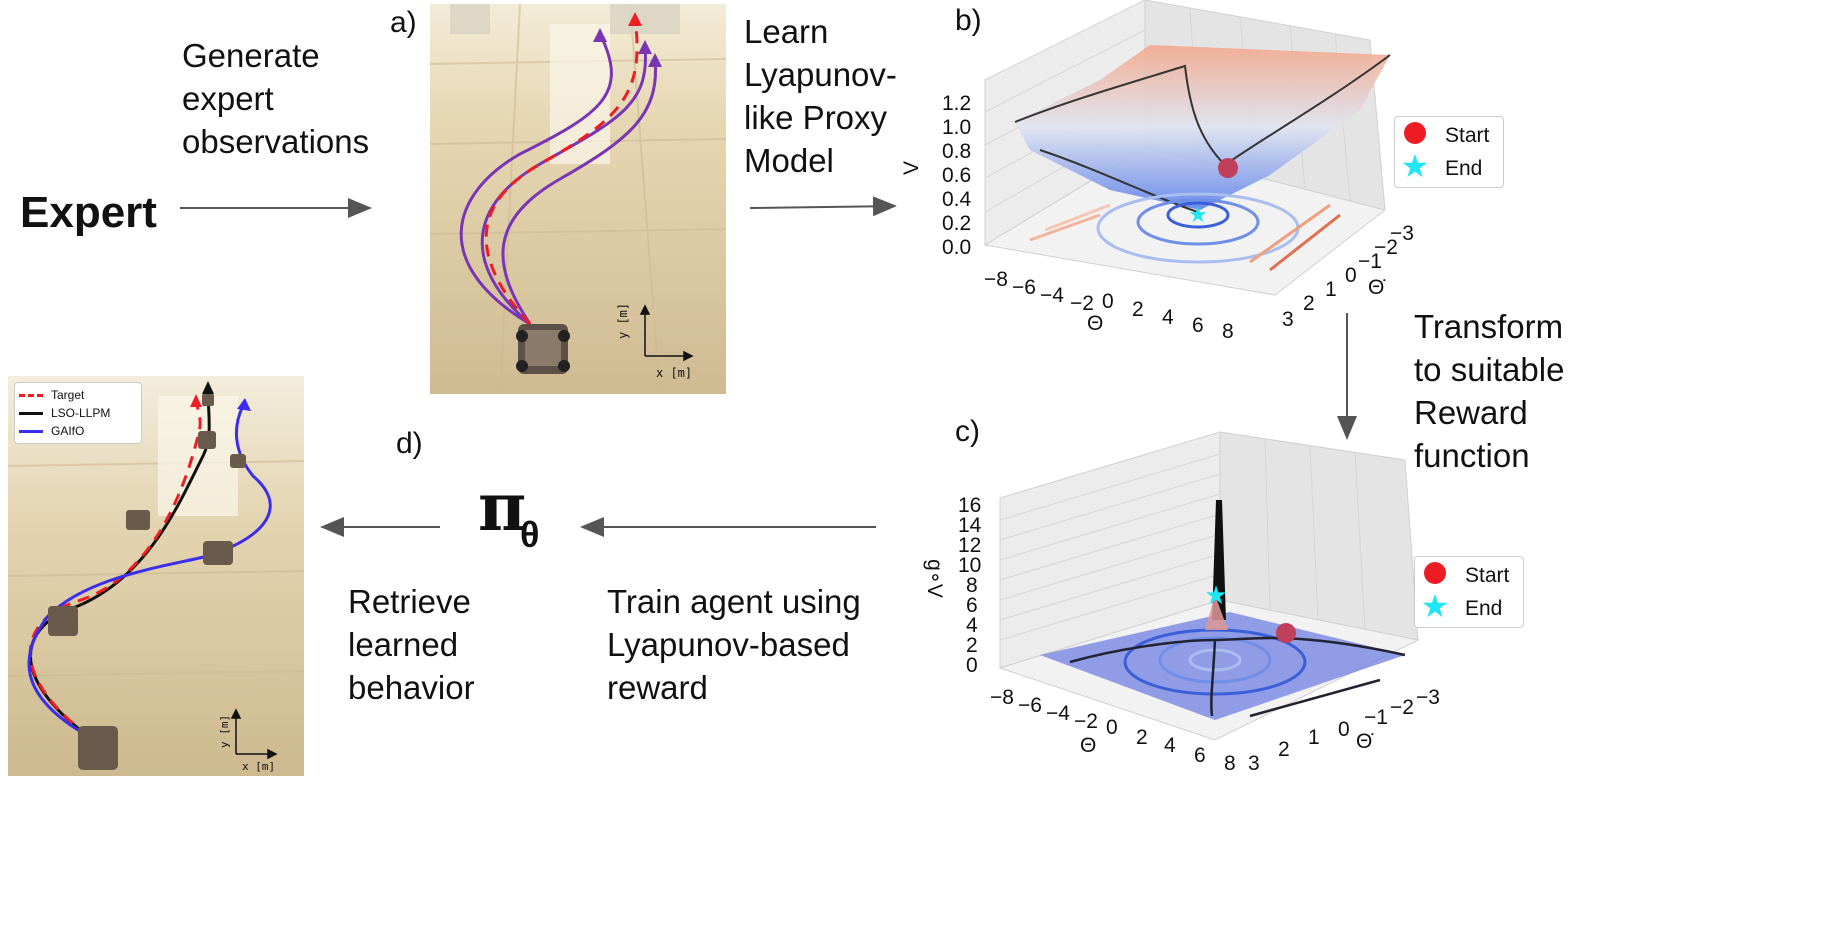  What do you see at coordinates (1489, 391) in the screenshot?
I see `transform-label: Transform to suitable Reward function` at bounding box center [1489, 391].